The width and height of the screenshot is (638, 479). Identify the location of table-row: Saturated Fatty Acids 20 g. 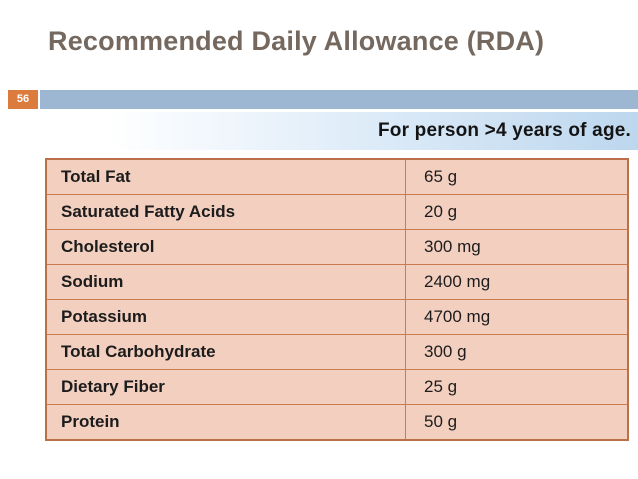
(337, 212).